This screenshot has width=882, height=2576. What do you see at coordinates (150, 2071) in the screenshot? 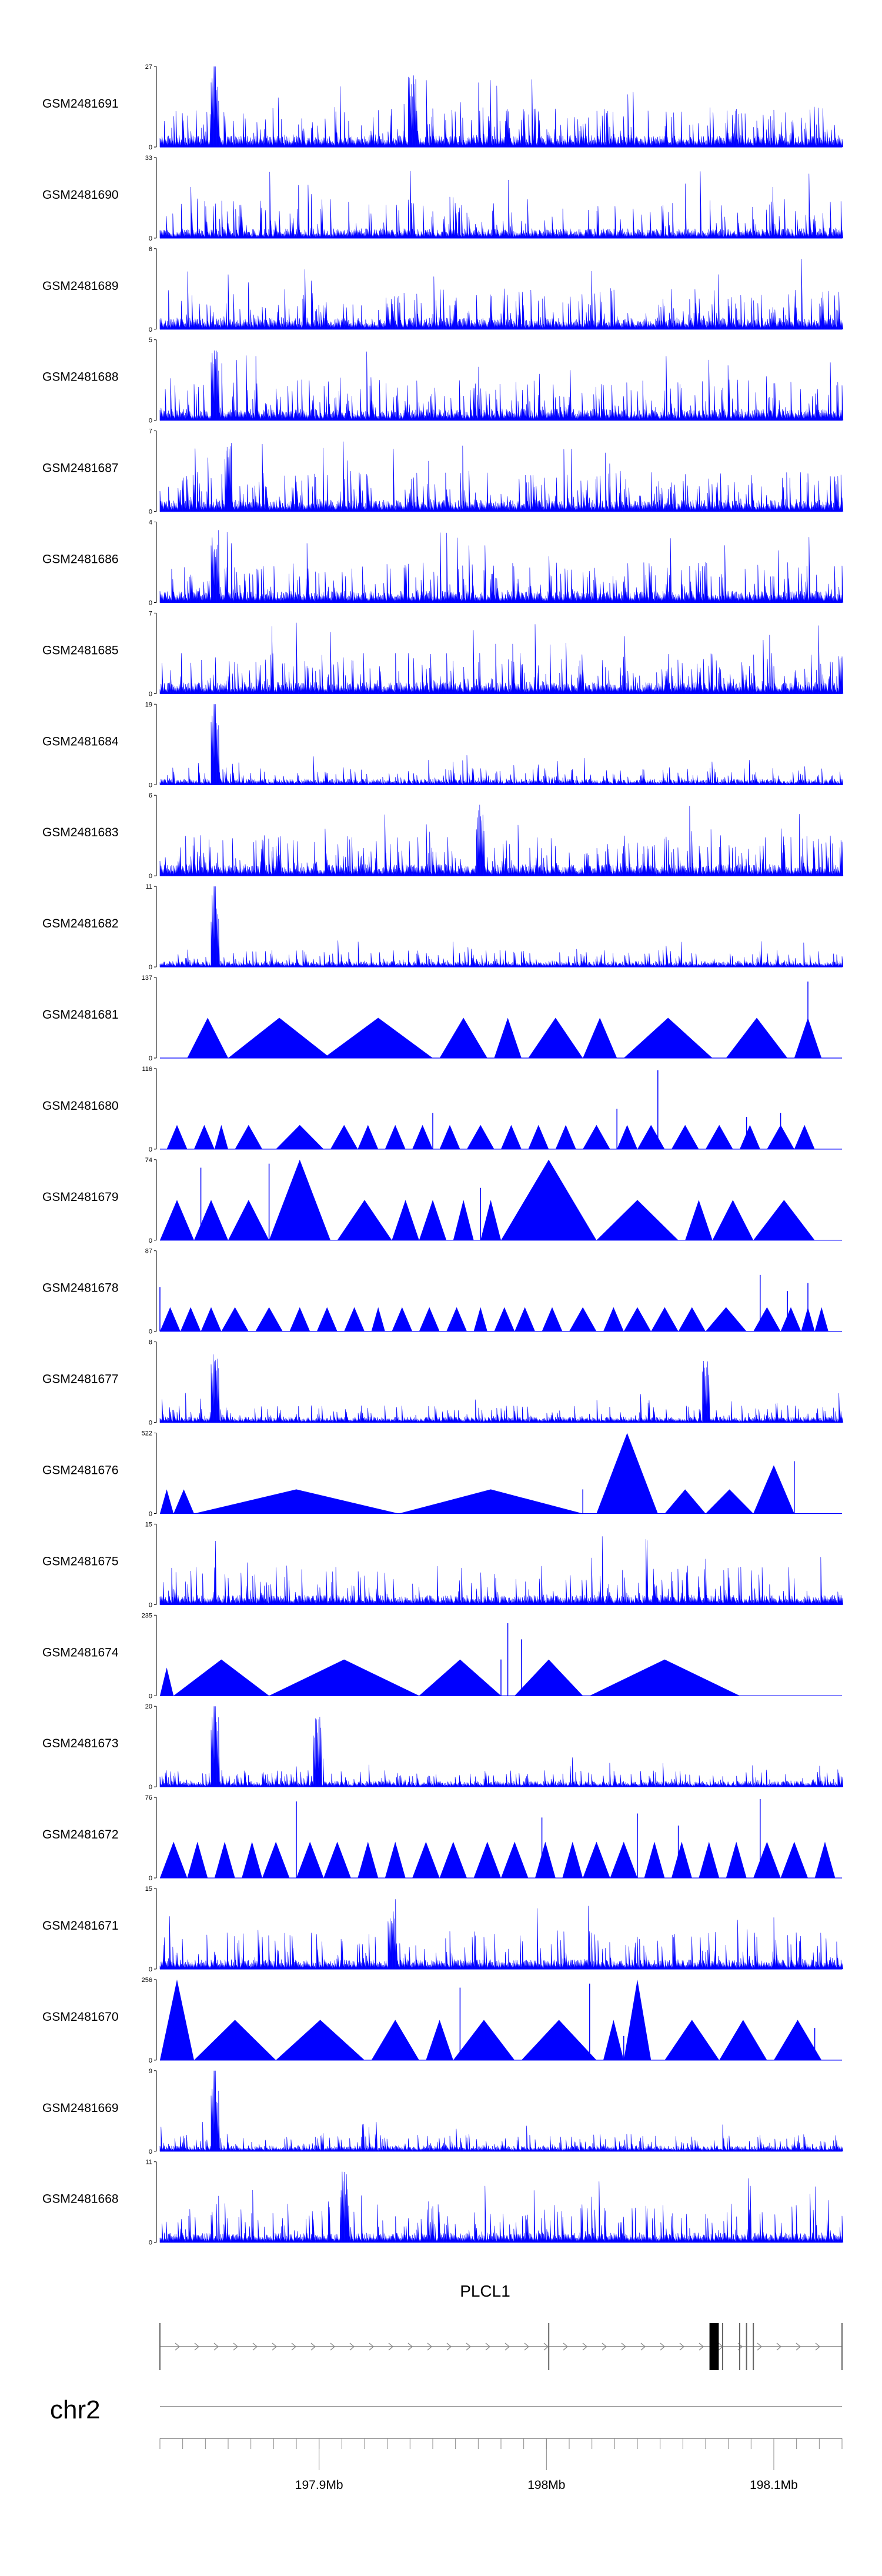
I see `y-max-label: 9` at bounding box center [150, 2071].